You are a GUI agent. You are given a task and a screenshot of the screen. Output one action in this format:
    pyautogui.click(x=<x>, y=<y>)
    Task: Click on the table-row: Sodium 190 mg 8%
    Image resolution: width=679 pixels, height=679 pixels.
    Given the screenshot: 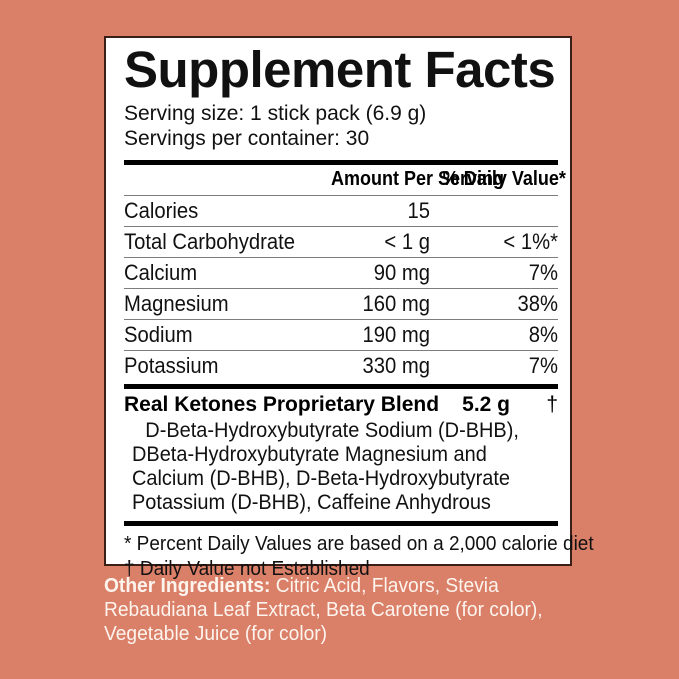 What is the action you would take?
    pyautogui.click(x=341, y=335)
    